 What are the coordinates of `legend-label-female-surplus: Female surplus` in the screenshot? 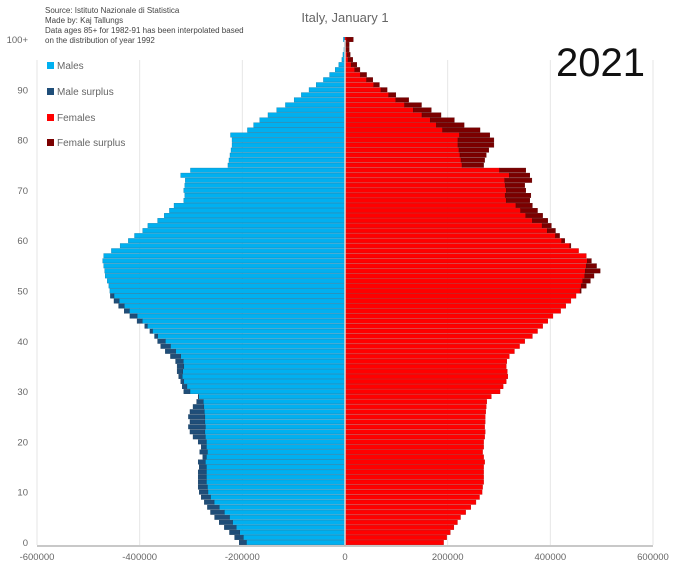 It's located at (91, 143).